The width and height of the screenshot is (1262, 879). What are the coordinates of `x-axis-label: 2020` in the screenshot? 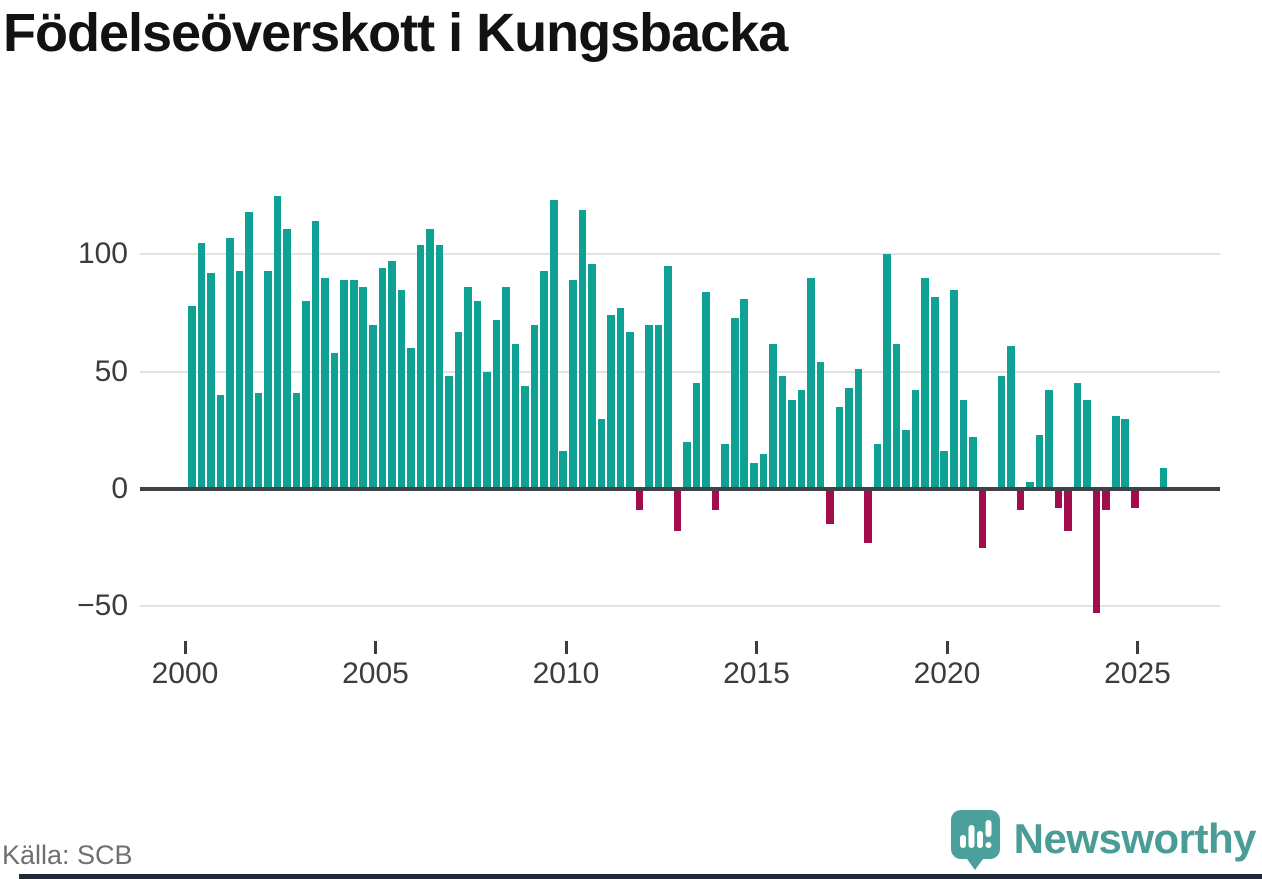 It's located at (947, 673).